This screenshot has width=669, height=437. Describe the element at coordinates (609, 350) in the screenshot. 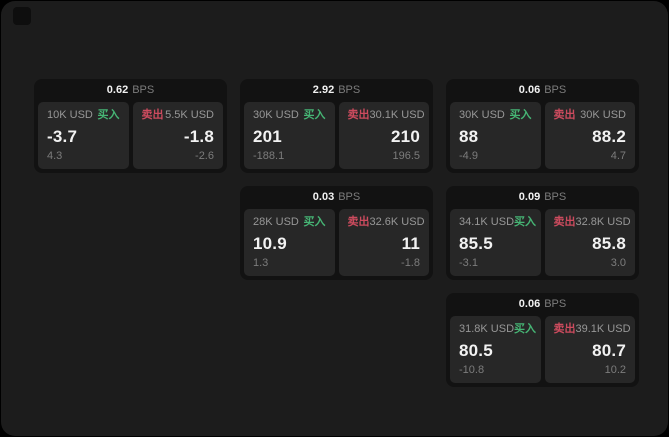

I see `sell-price-value: 80.7` at that location.